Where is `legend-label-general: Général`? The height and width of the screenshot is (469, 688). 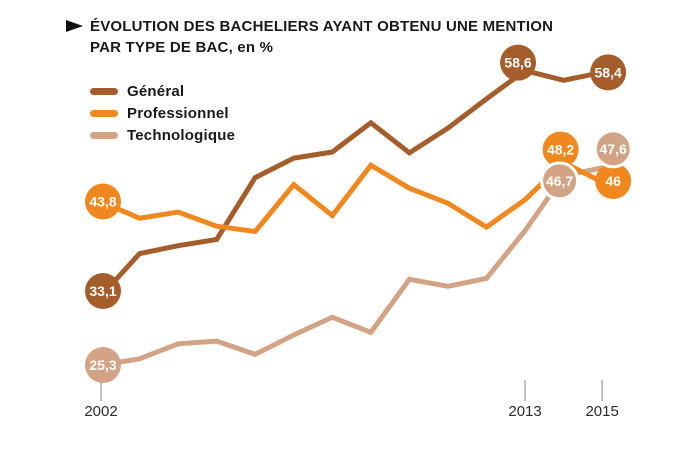 legend-label-general: Général is located at coordinates (156, 91).